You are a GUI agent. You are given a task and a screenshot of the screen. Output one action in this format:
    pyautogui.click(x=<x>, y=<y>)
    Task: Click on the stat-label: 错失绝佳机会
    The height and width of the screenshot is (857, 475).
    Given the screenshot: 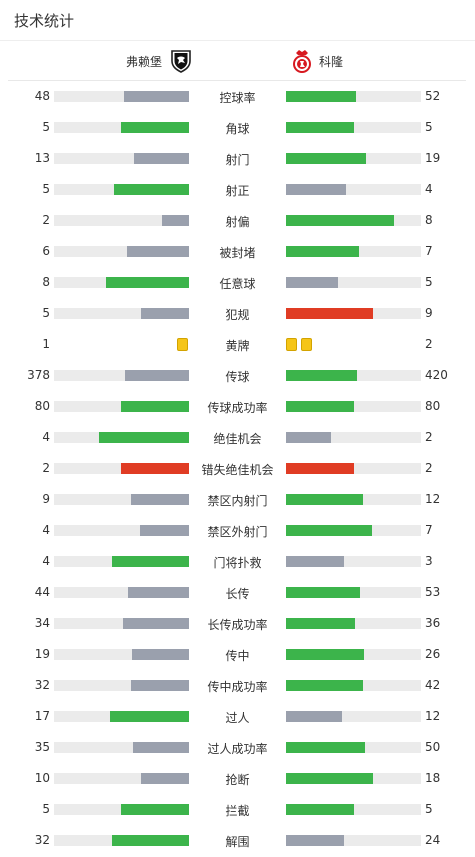 What is the action you would take?
    pyautogui.click(x=237, y=470)
    